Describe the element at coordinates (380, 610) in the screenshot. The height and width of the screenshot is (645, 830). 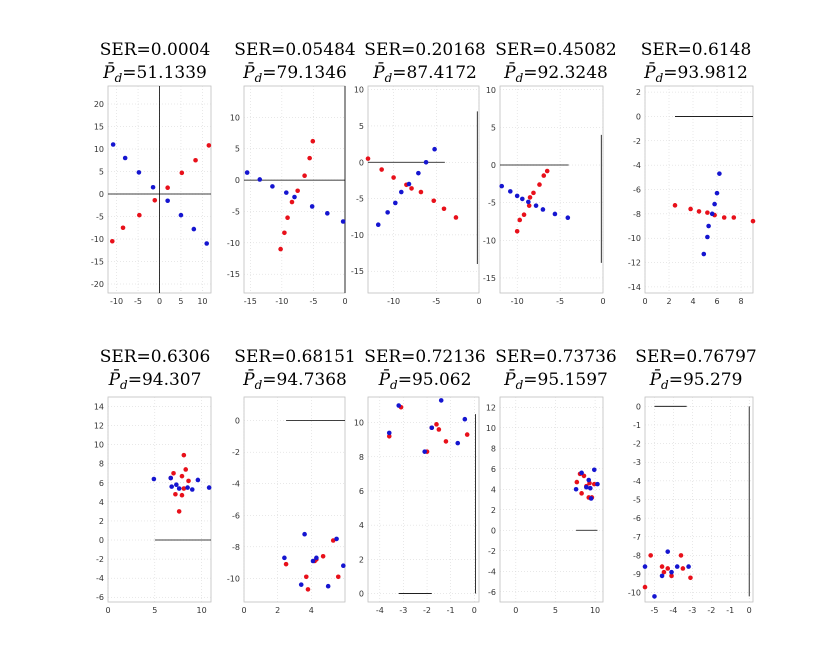
I see `x-tick-label: -4` at that location.